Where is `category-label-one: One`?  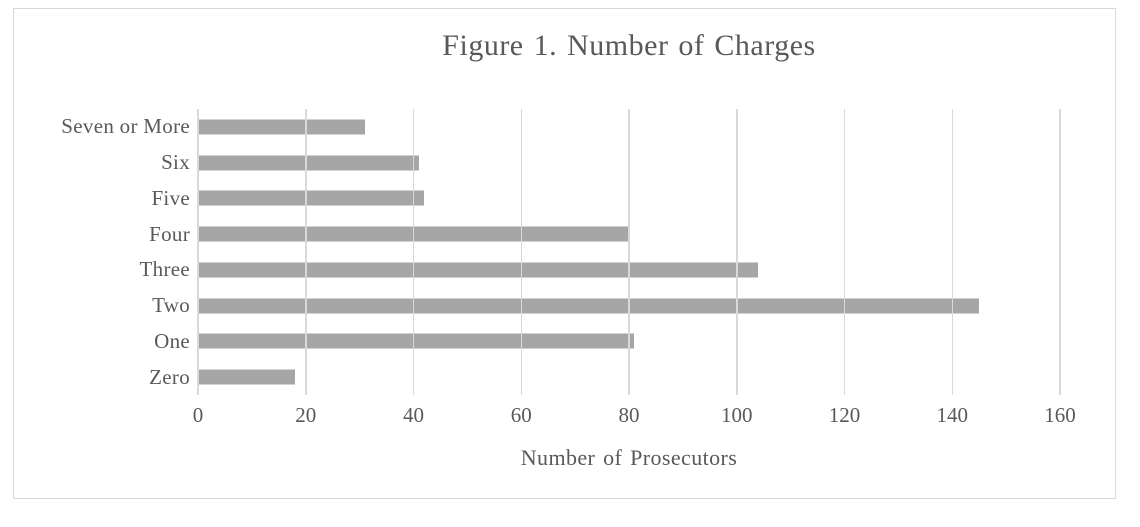 category-label-one: One is located at coordinates (172, 340).